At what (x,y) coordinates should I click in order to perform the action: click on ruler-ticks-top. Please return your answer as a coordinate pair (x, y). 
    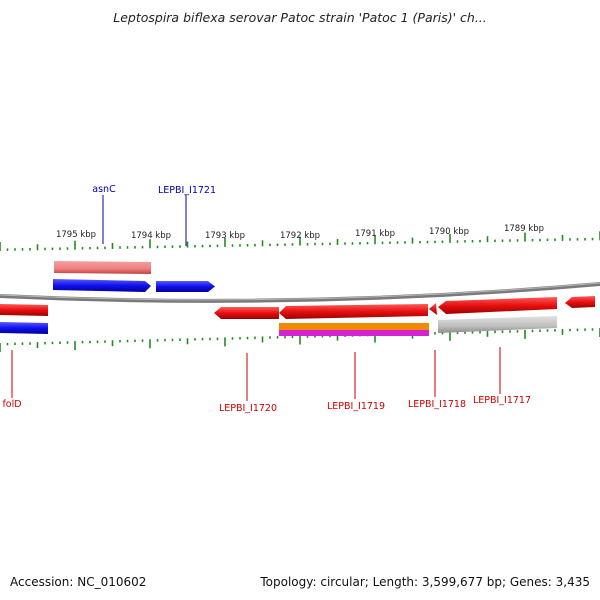
    Looking at the image, I should click on (300, 241).